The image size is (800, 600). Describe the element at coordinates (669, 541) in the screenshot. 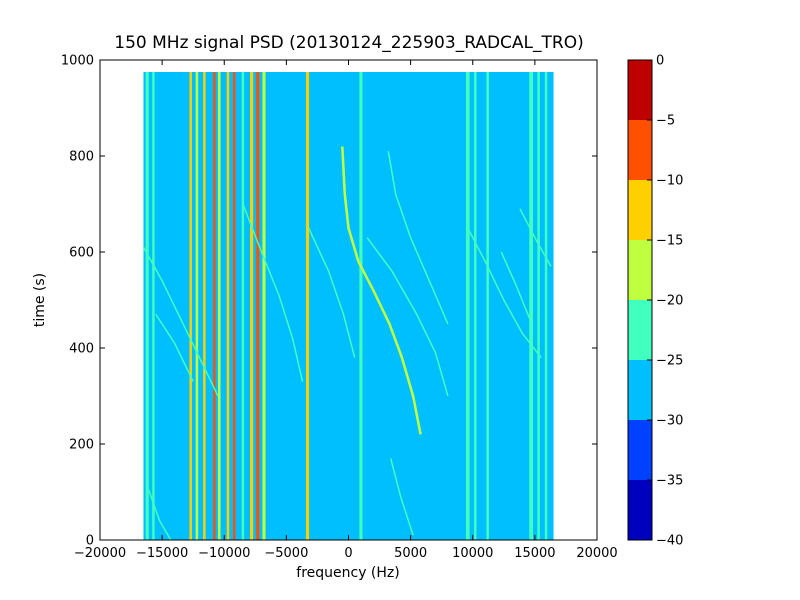

I see `colorbar-tick-label: −40` at that location.